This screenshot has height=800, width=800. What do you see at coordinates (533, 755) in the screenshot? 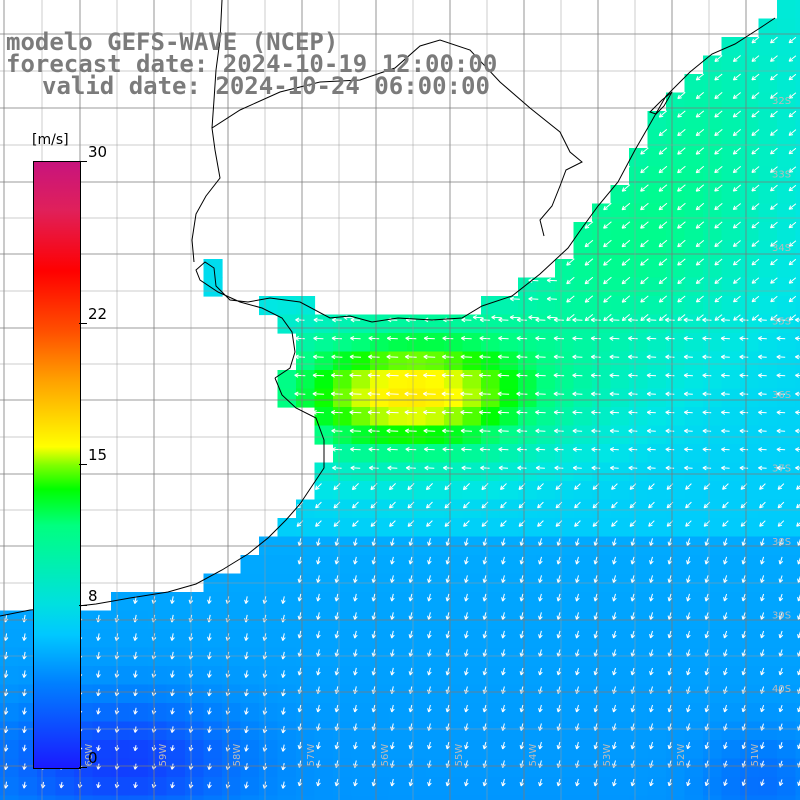
I see `longitude-label: 54W` at bounding box center [533, 755].